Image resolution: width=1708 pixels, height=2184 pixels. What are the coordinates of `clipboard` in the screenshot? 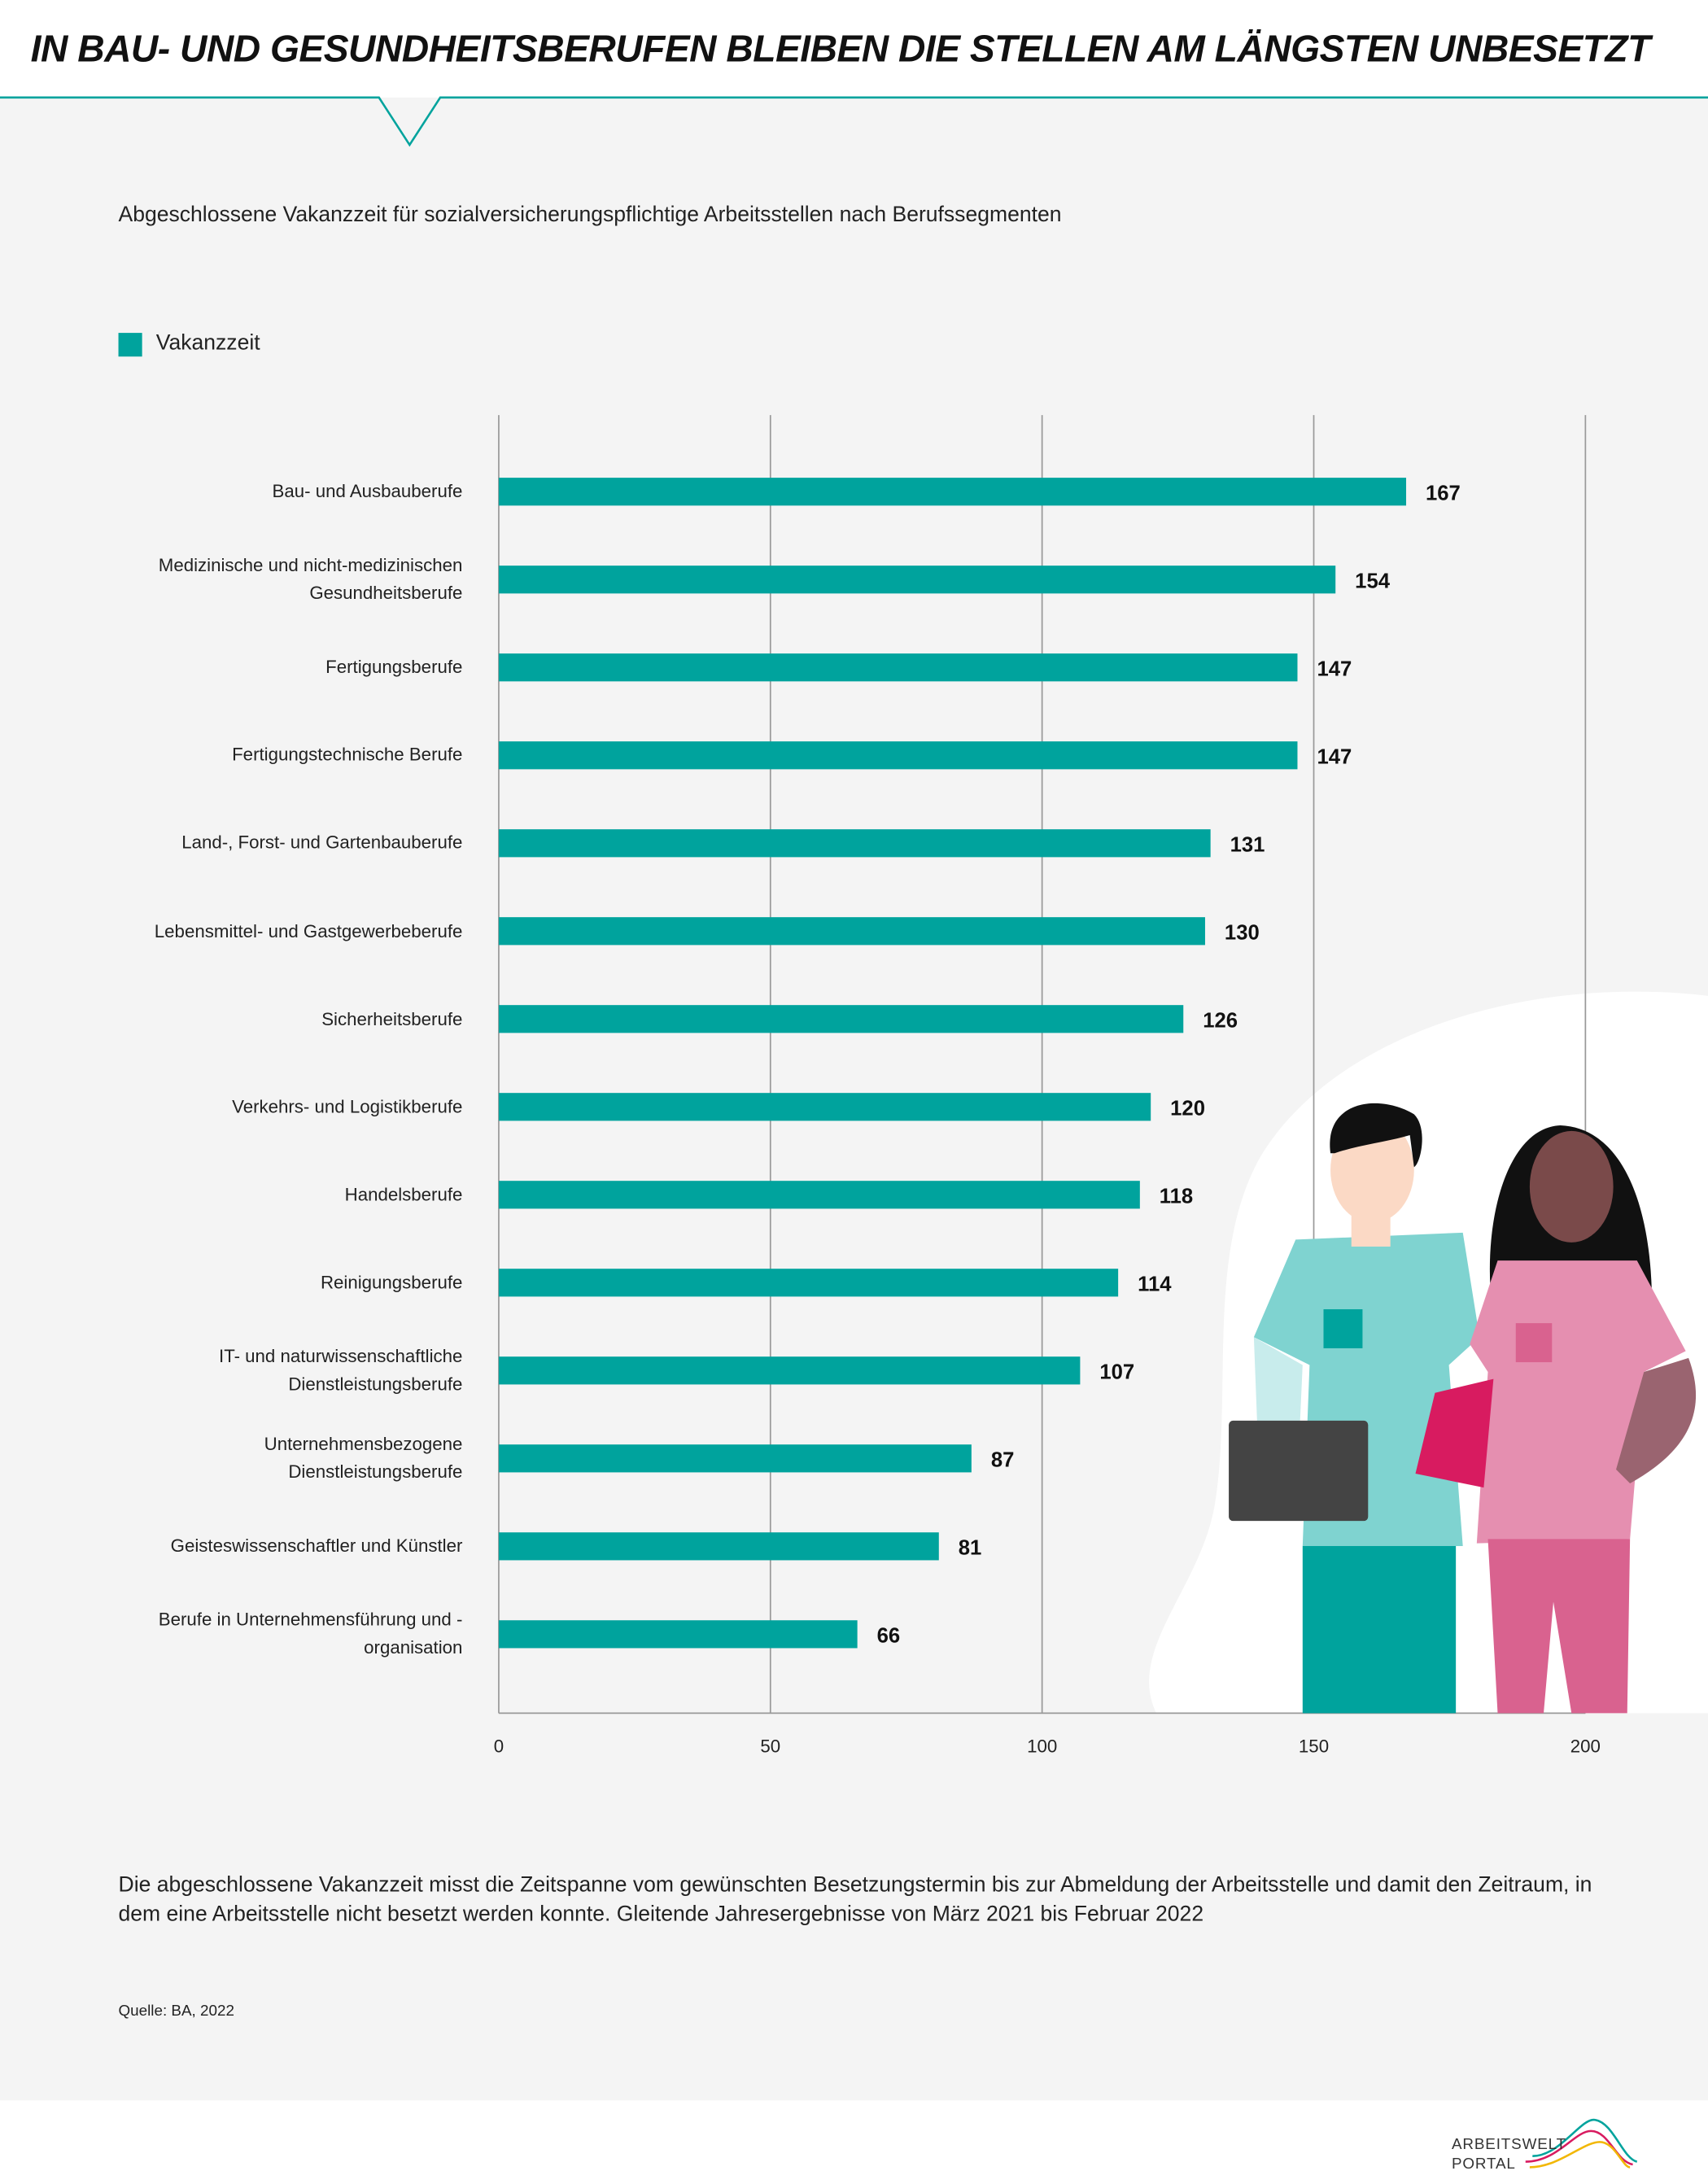 It's located at (1299, 1471).